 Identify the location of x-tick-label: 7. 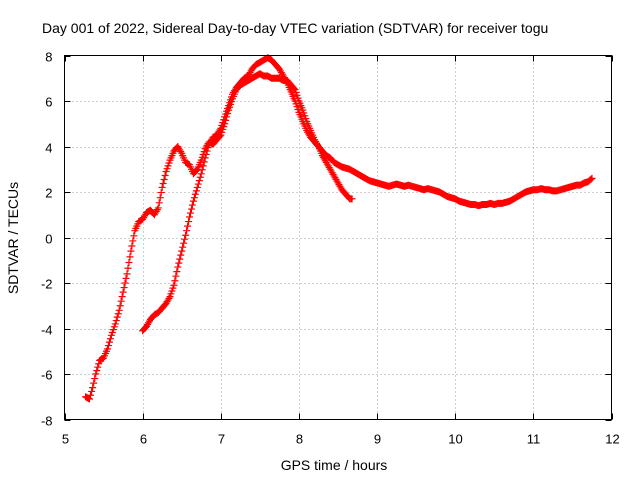
(221, 439).